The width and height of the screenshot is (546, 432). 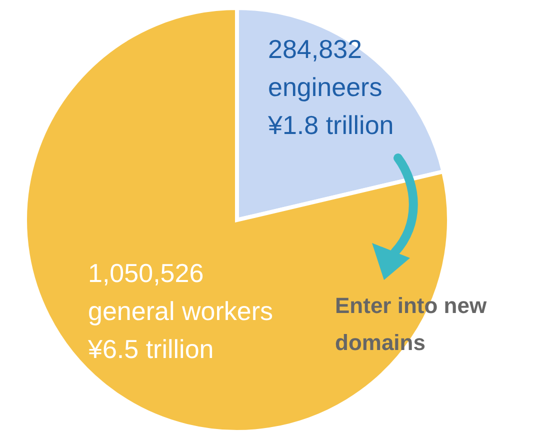 What do you see at coordinates (325, 87) in the screenshot?
I see `slice-label: engineers` at bounding box center [325, 87].